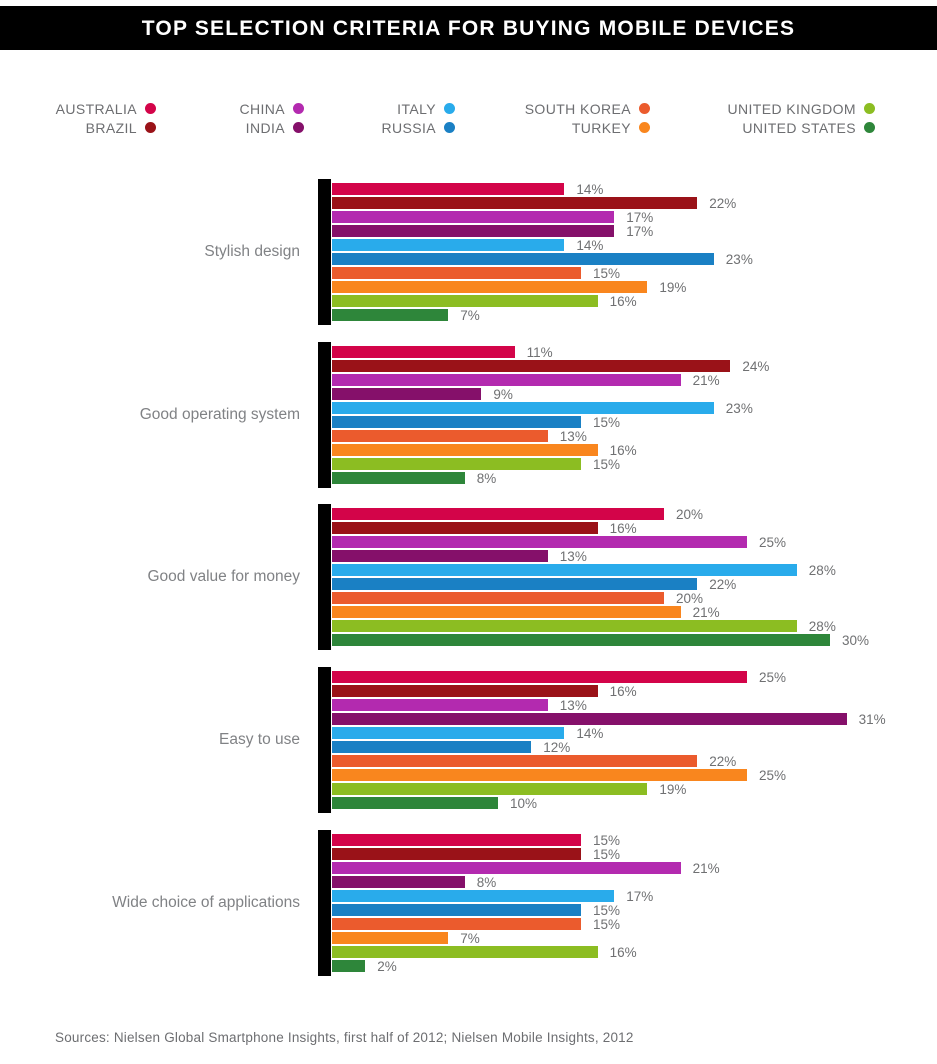 The height and width of the screenshot is (1064, 937). Describe the element at coordinates (634, 556) in the screenshot. I see `bar-row: 13%` at that location.